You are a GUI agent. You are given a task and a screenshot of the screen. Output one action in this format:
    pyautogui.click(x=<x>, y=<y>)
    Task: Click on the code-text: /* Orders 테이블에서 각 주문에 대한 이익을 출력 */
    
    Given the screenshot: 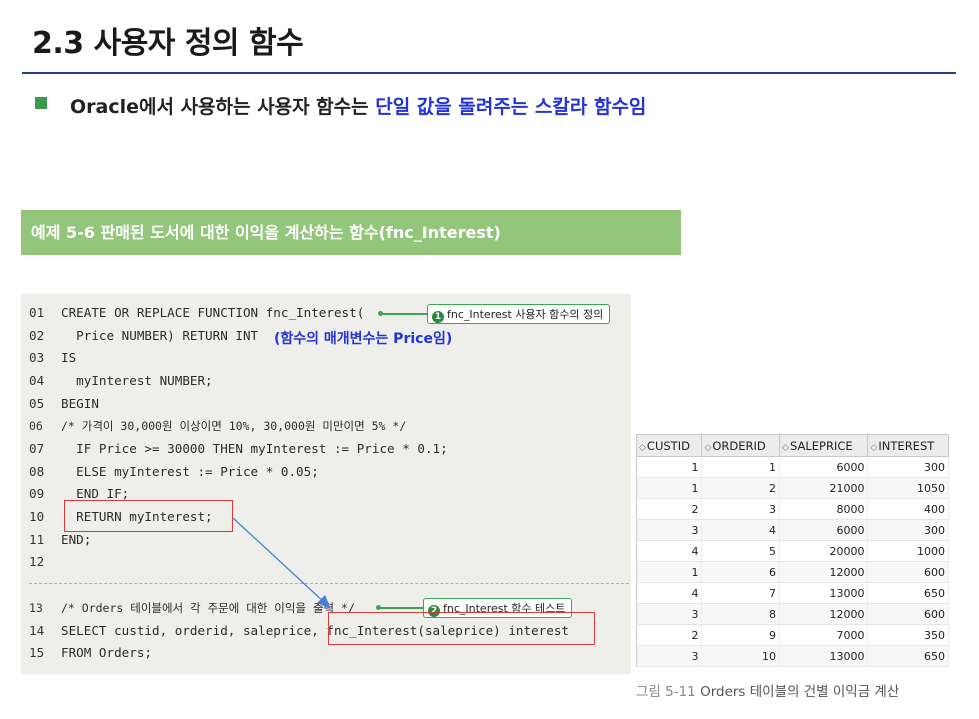 What is the action you would take?
    pyautogui.click(x=208, y=608)
    